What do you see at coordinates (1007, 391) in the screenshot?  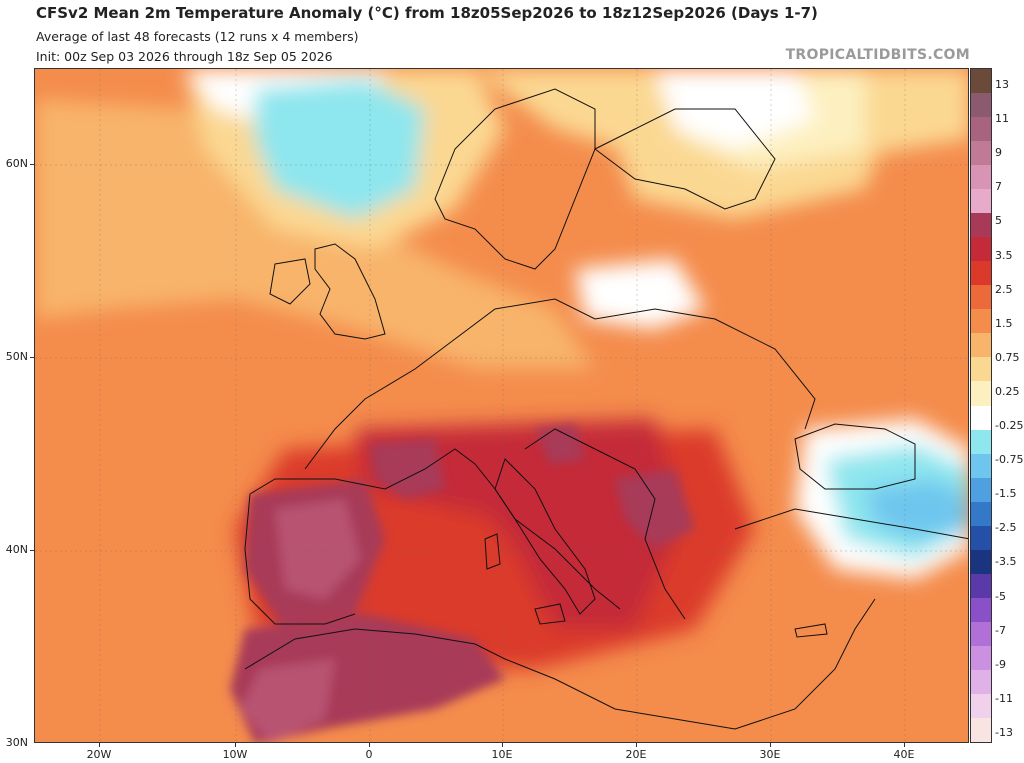 I see `colorbar-label: 0.25` at bounding box center [1007, 391].